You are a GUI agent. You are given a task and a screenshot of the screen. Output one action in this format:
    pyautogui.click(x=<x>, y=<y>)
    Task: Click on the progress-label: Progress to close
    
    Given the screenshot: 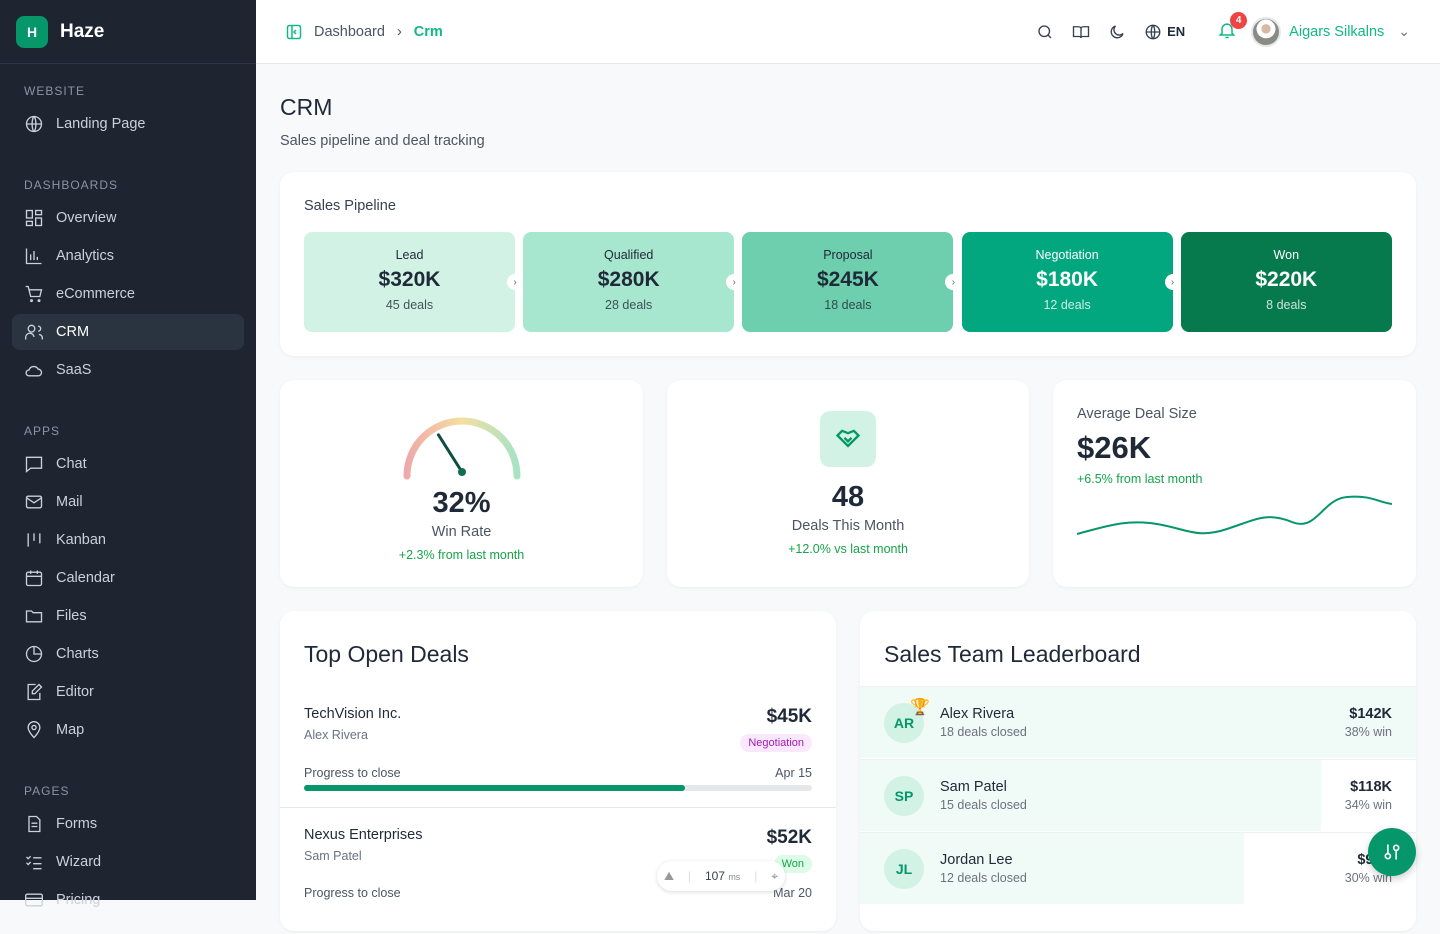 What is the action you would take?
    pyautogui.click(x=352, y=893)
    